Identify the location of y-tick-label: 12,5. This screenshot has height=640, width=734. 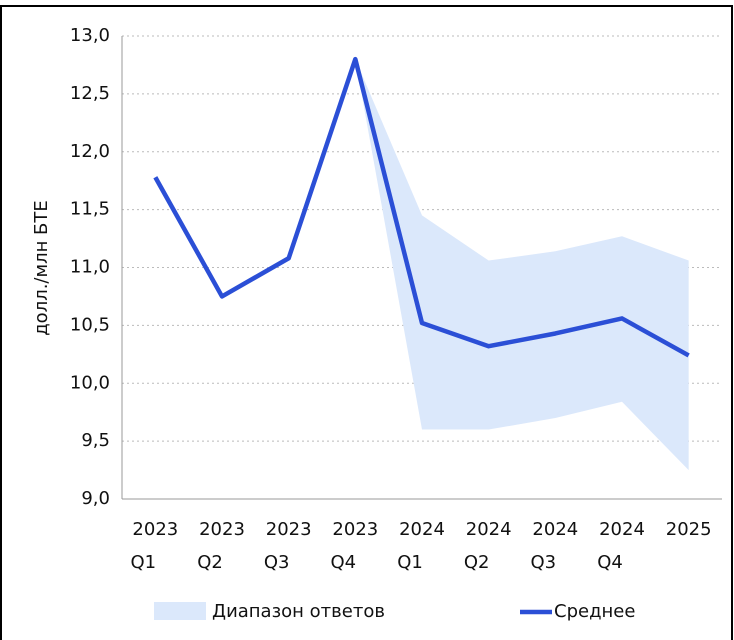
(90, 93).